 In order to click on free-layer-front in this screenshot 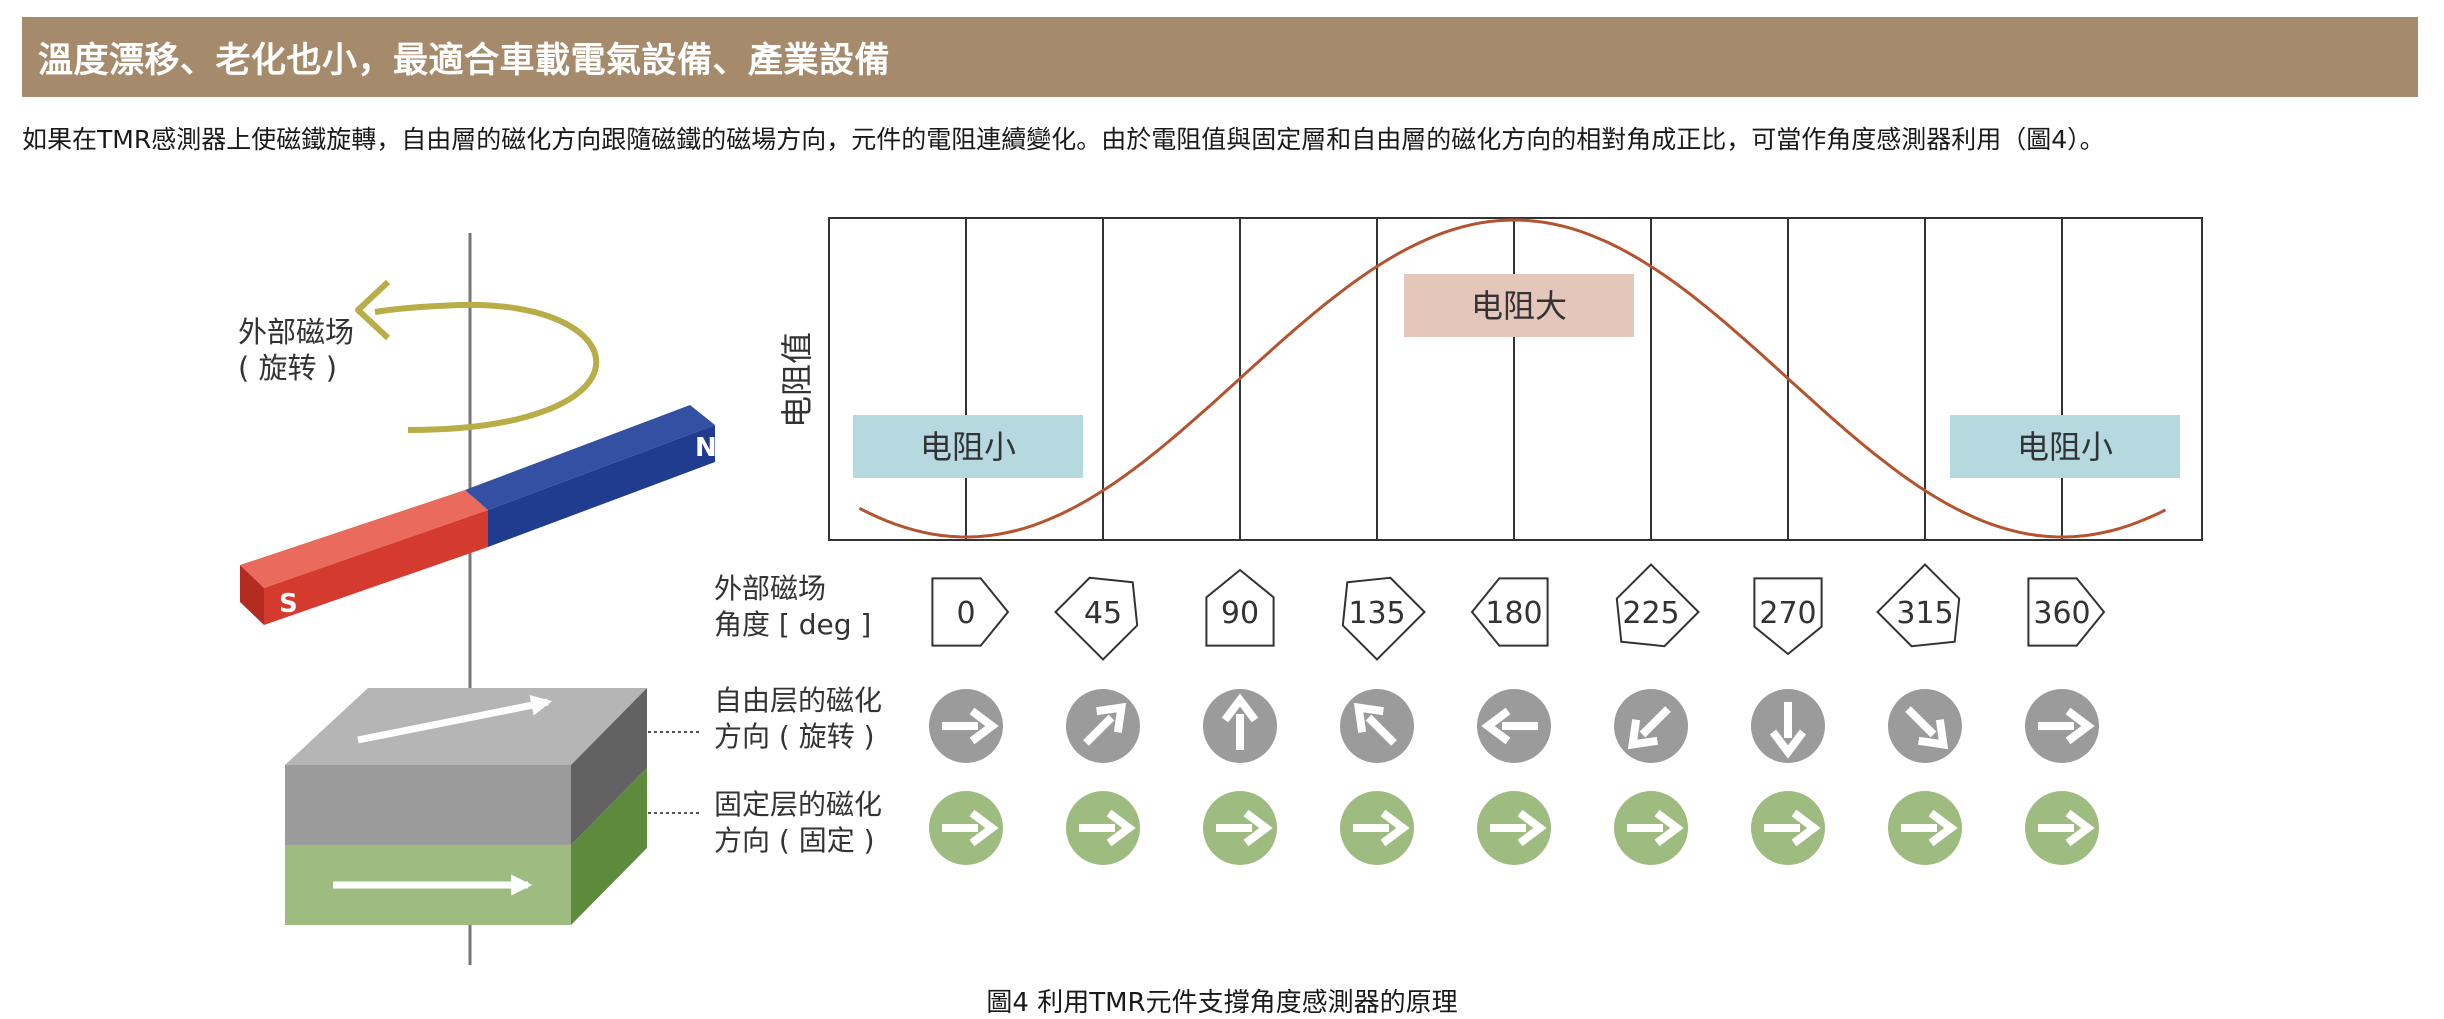, I will do `click(428, 805)`.